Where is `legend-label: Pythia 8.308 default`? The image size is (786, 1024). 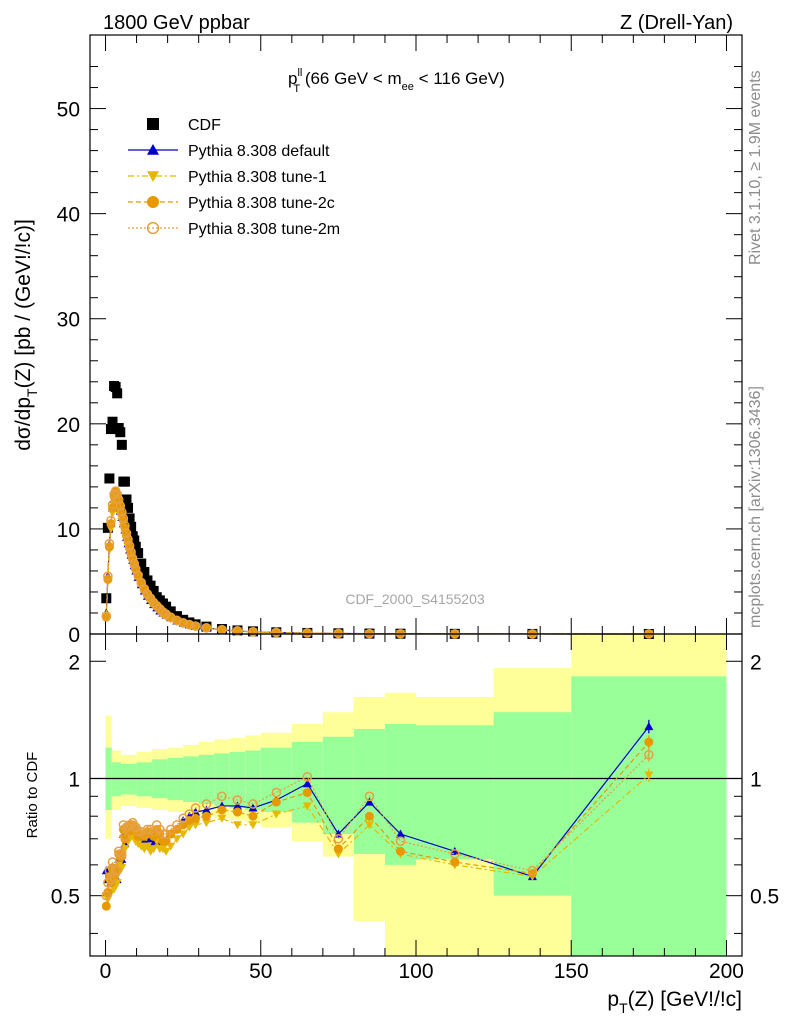
legend-label: Pythia 8.308 default is located at coordinates (259, 151).